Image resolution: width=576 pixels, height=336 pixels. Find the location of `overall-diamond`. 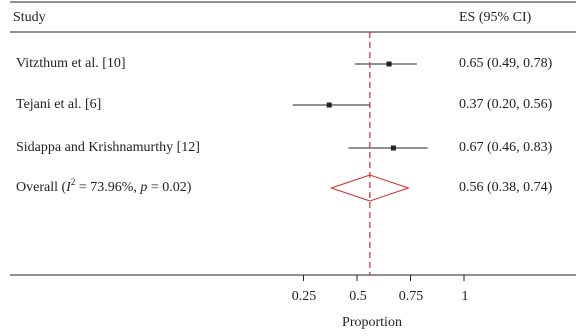

overall-diamond is located at coordinates (369, 188).